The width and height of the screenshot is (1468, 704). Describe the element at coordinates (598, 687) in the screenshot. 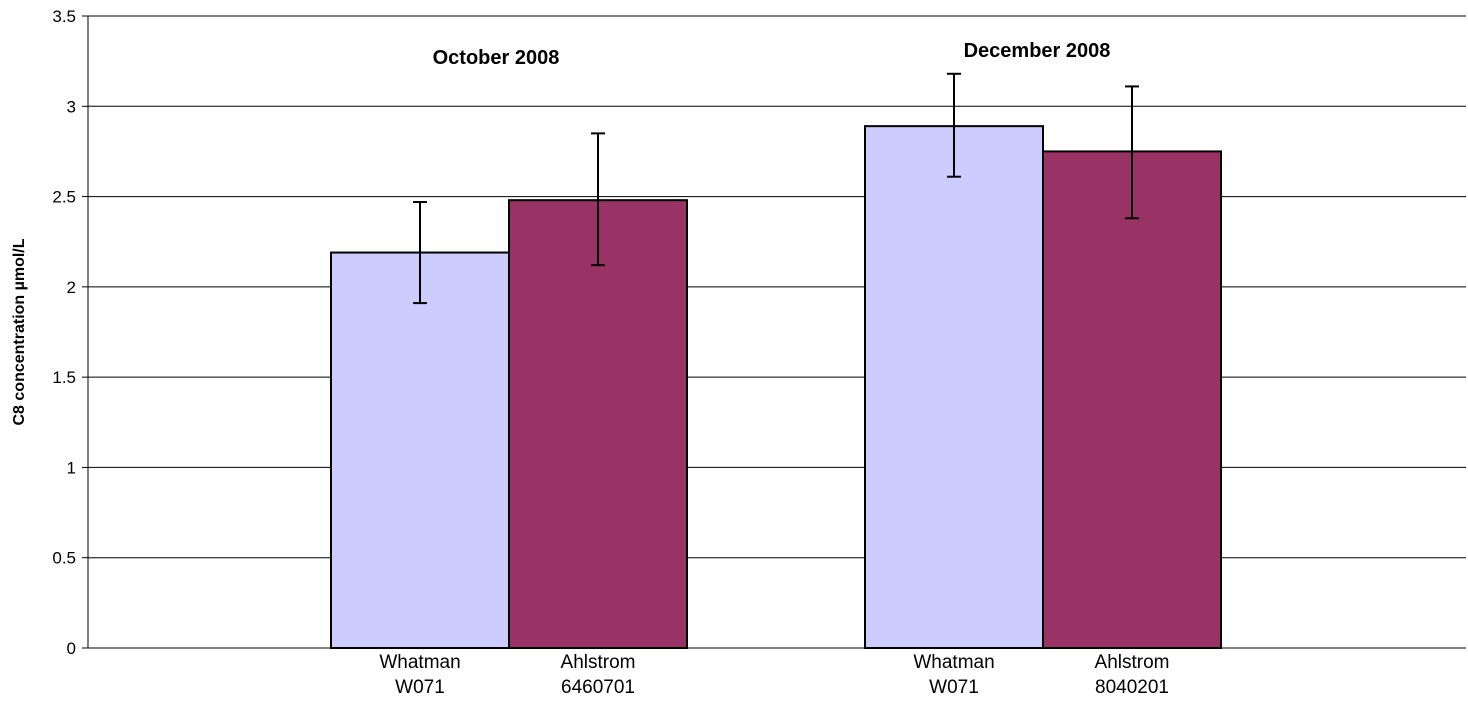

I see `category-label-line2: 6460701` at that location.